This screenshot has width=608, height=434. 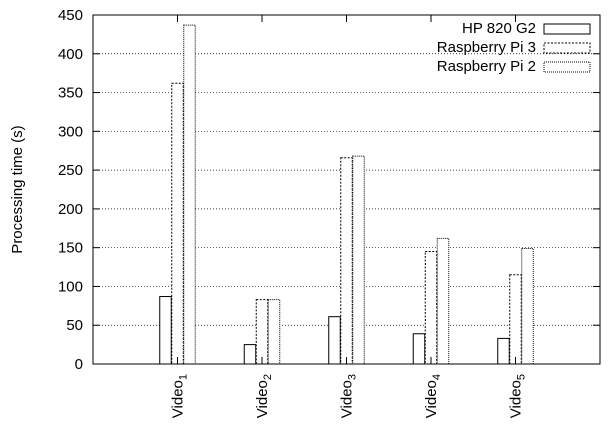 What do you see at coordinates (486, 66) in the screenshot?
I see `legend-label: Raspberry Pi 2` at bounding box center [486, 66].